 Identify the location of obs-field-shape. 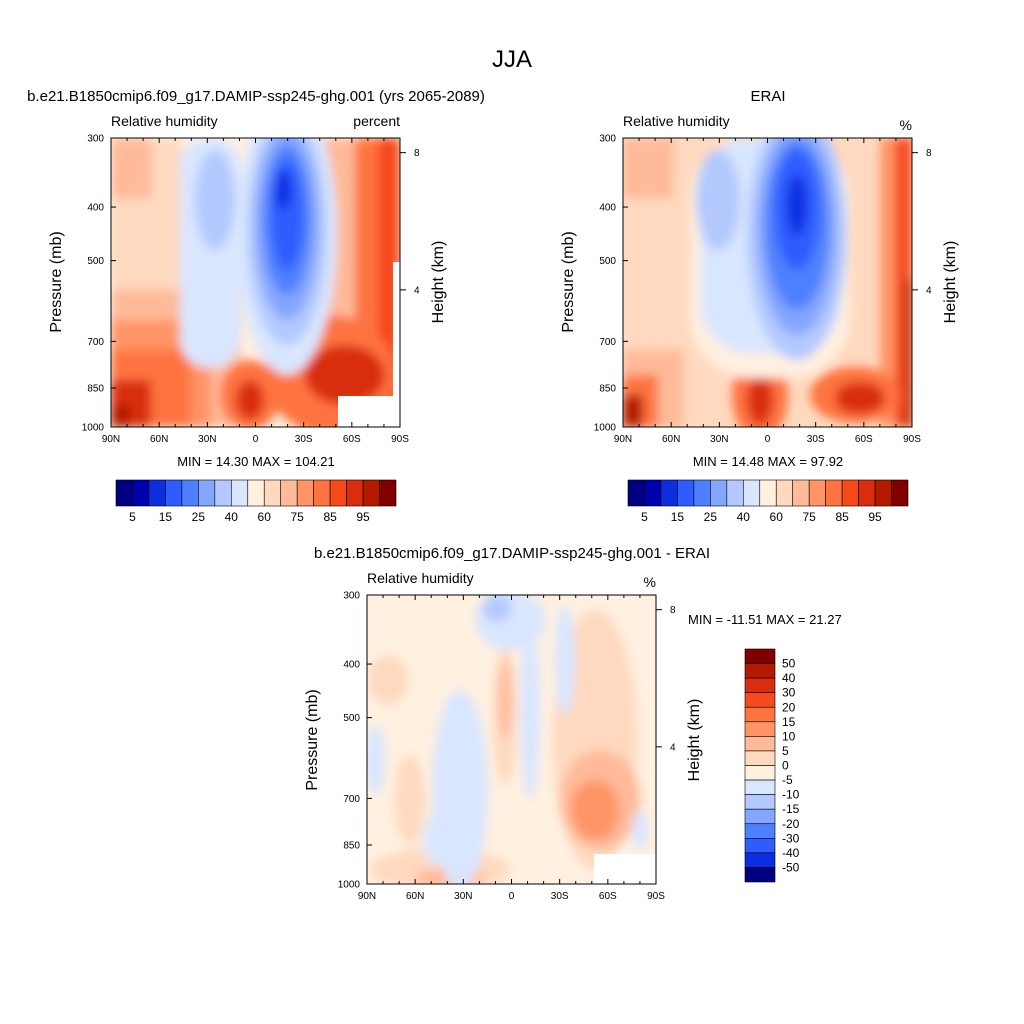
(648, 168).